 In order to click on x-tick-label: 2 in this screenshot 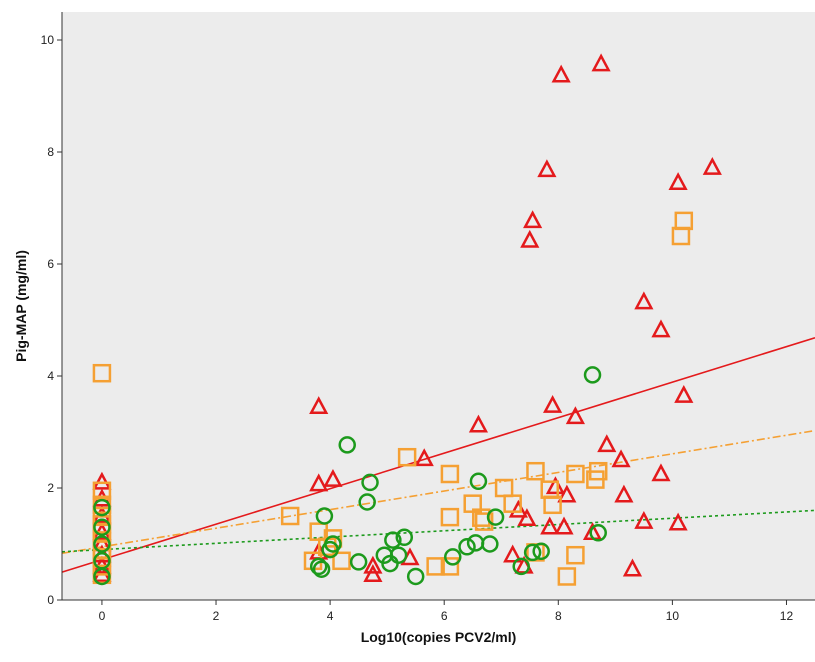, I will do `click(216, 616)`.